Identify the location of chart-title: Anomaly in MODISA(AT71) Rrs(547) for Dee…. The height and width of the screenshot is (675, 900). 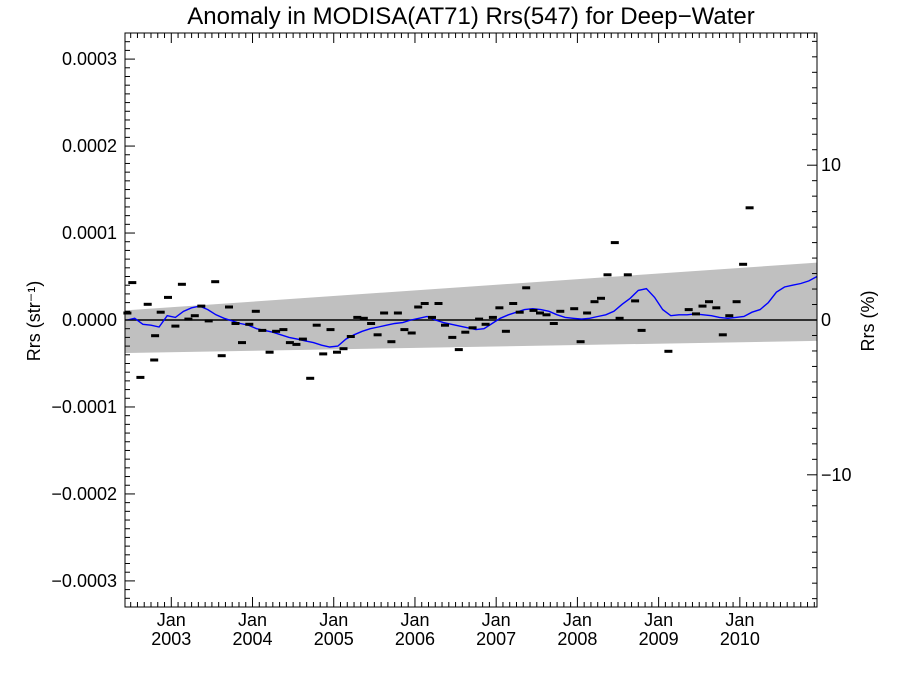
(471, 16).